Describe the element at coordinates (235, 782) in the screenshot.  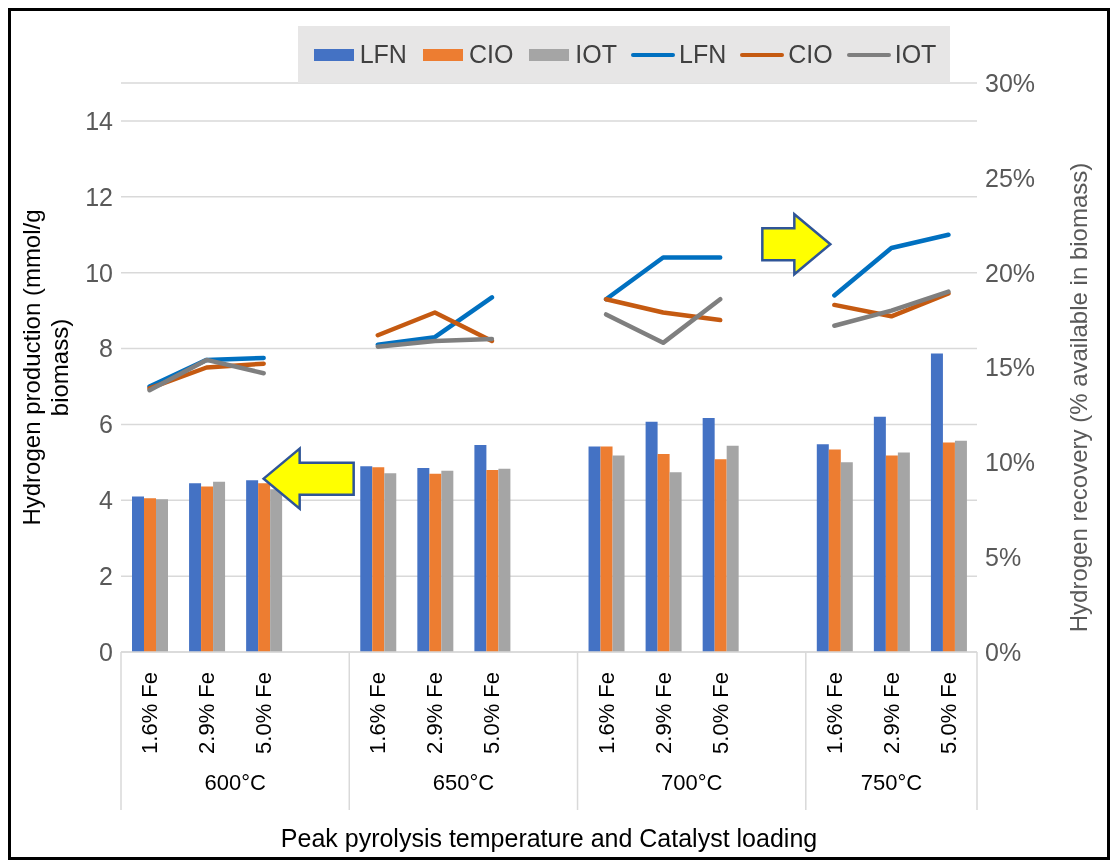
I see `text: 600°C` at that location.